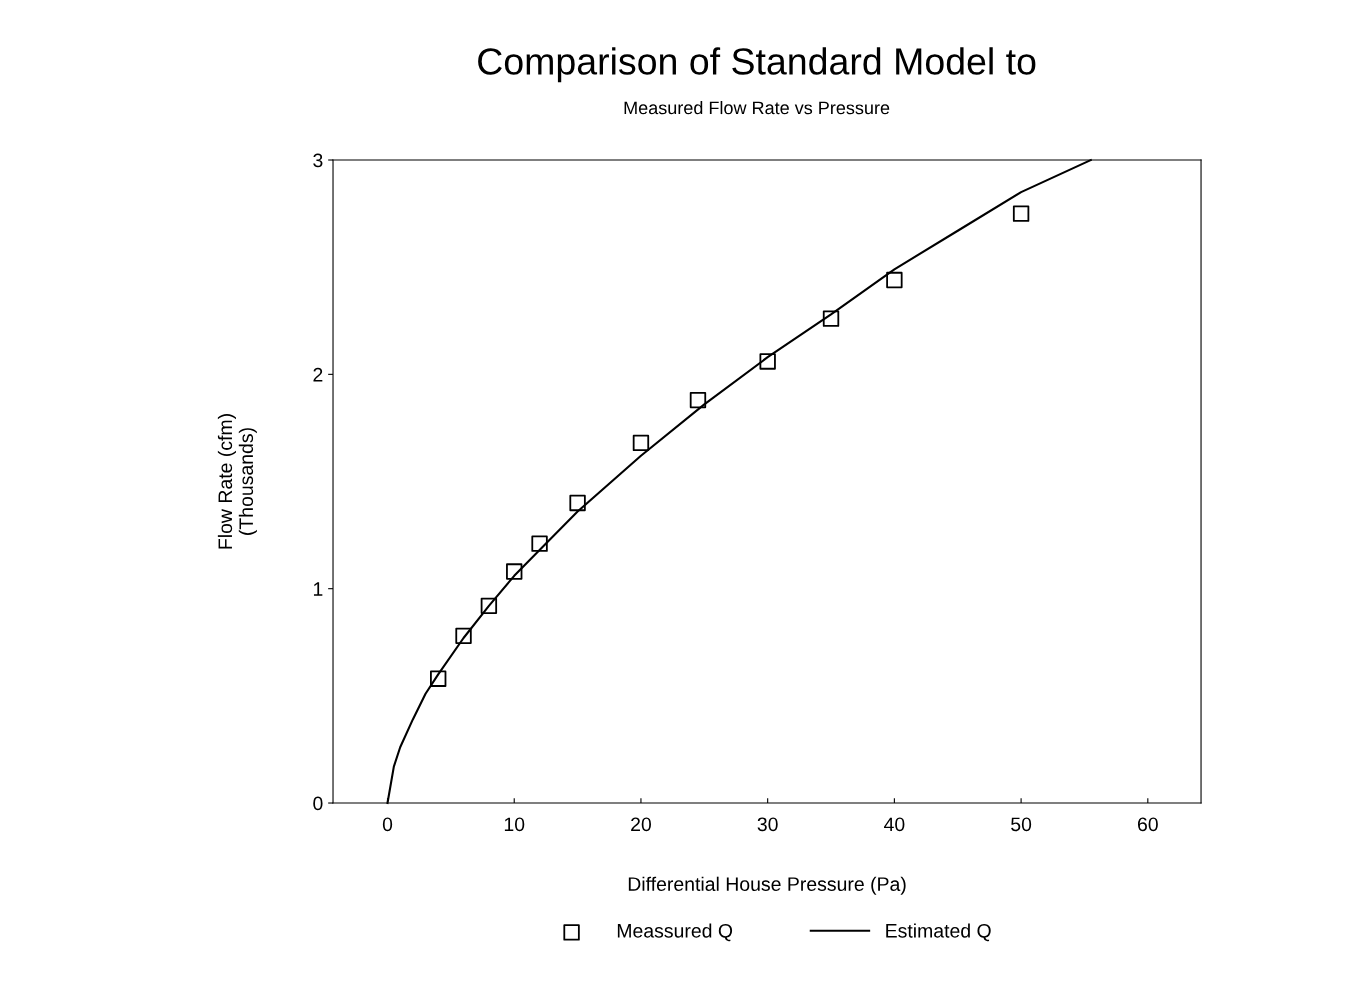 The image size is (1351, 992). What do you see at coordinates (1021, 824) in the screenshot?
I see `x-tick-label: 50` at bounding box center [1021, 824].